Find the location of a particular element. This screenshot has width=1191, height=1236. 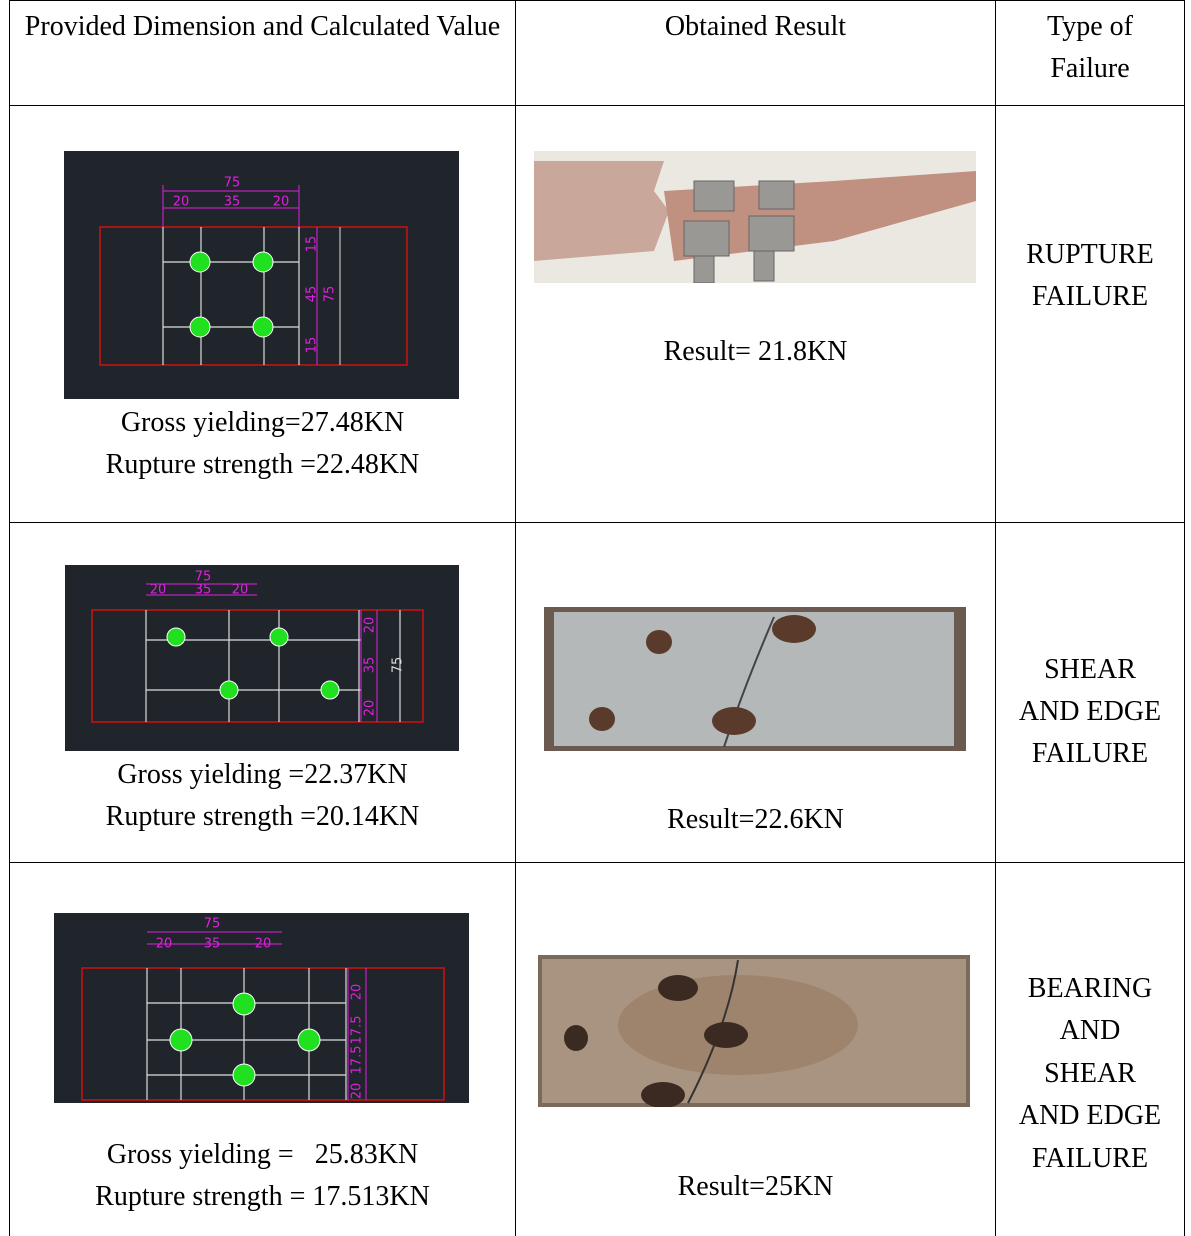

header-cell: Obtained Result is located at coordinates (755, 26).